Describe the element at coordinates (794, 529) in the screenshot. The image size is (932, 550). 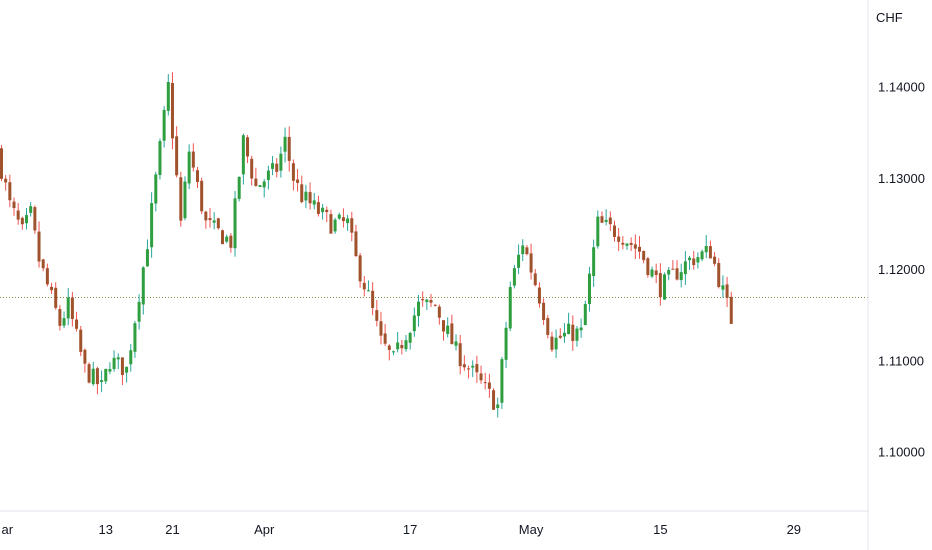
I see `x-tick-label: 29` at that location.